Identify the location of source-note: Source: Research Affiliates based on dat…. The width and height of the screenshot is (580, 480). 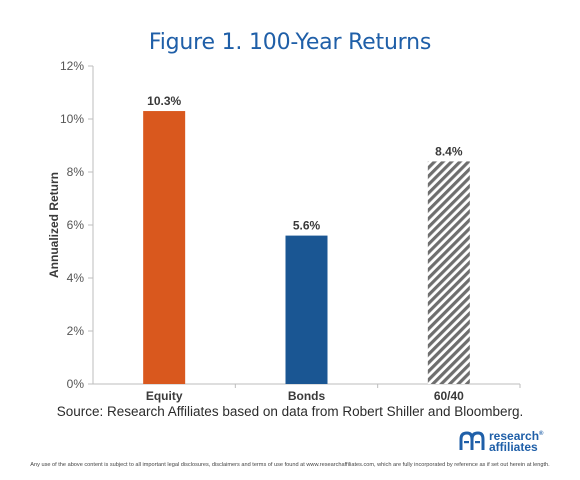
(290, 411).